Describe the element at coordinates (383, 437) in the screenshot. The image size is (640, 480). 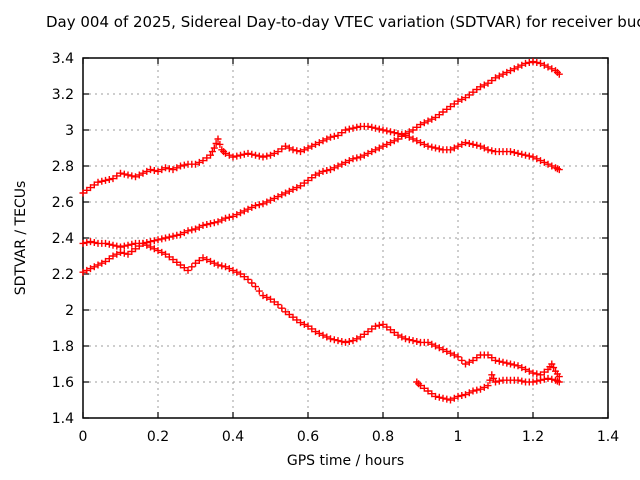
I see `x-tick-label: 0.8` at that location.